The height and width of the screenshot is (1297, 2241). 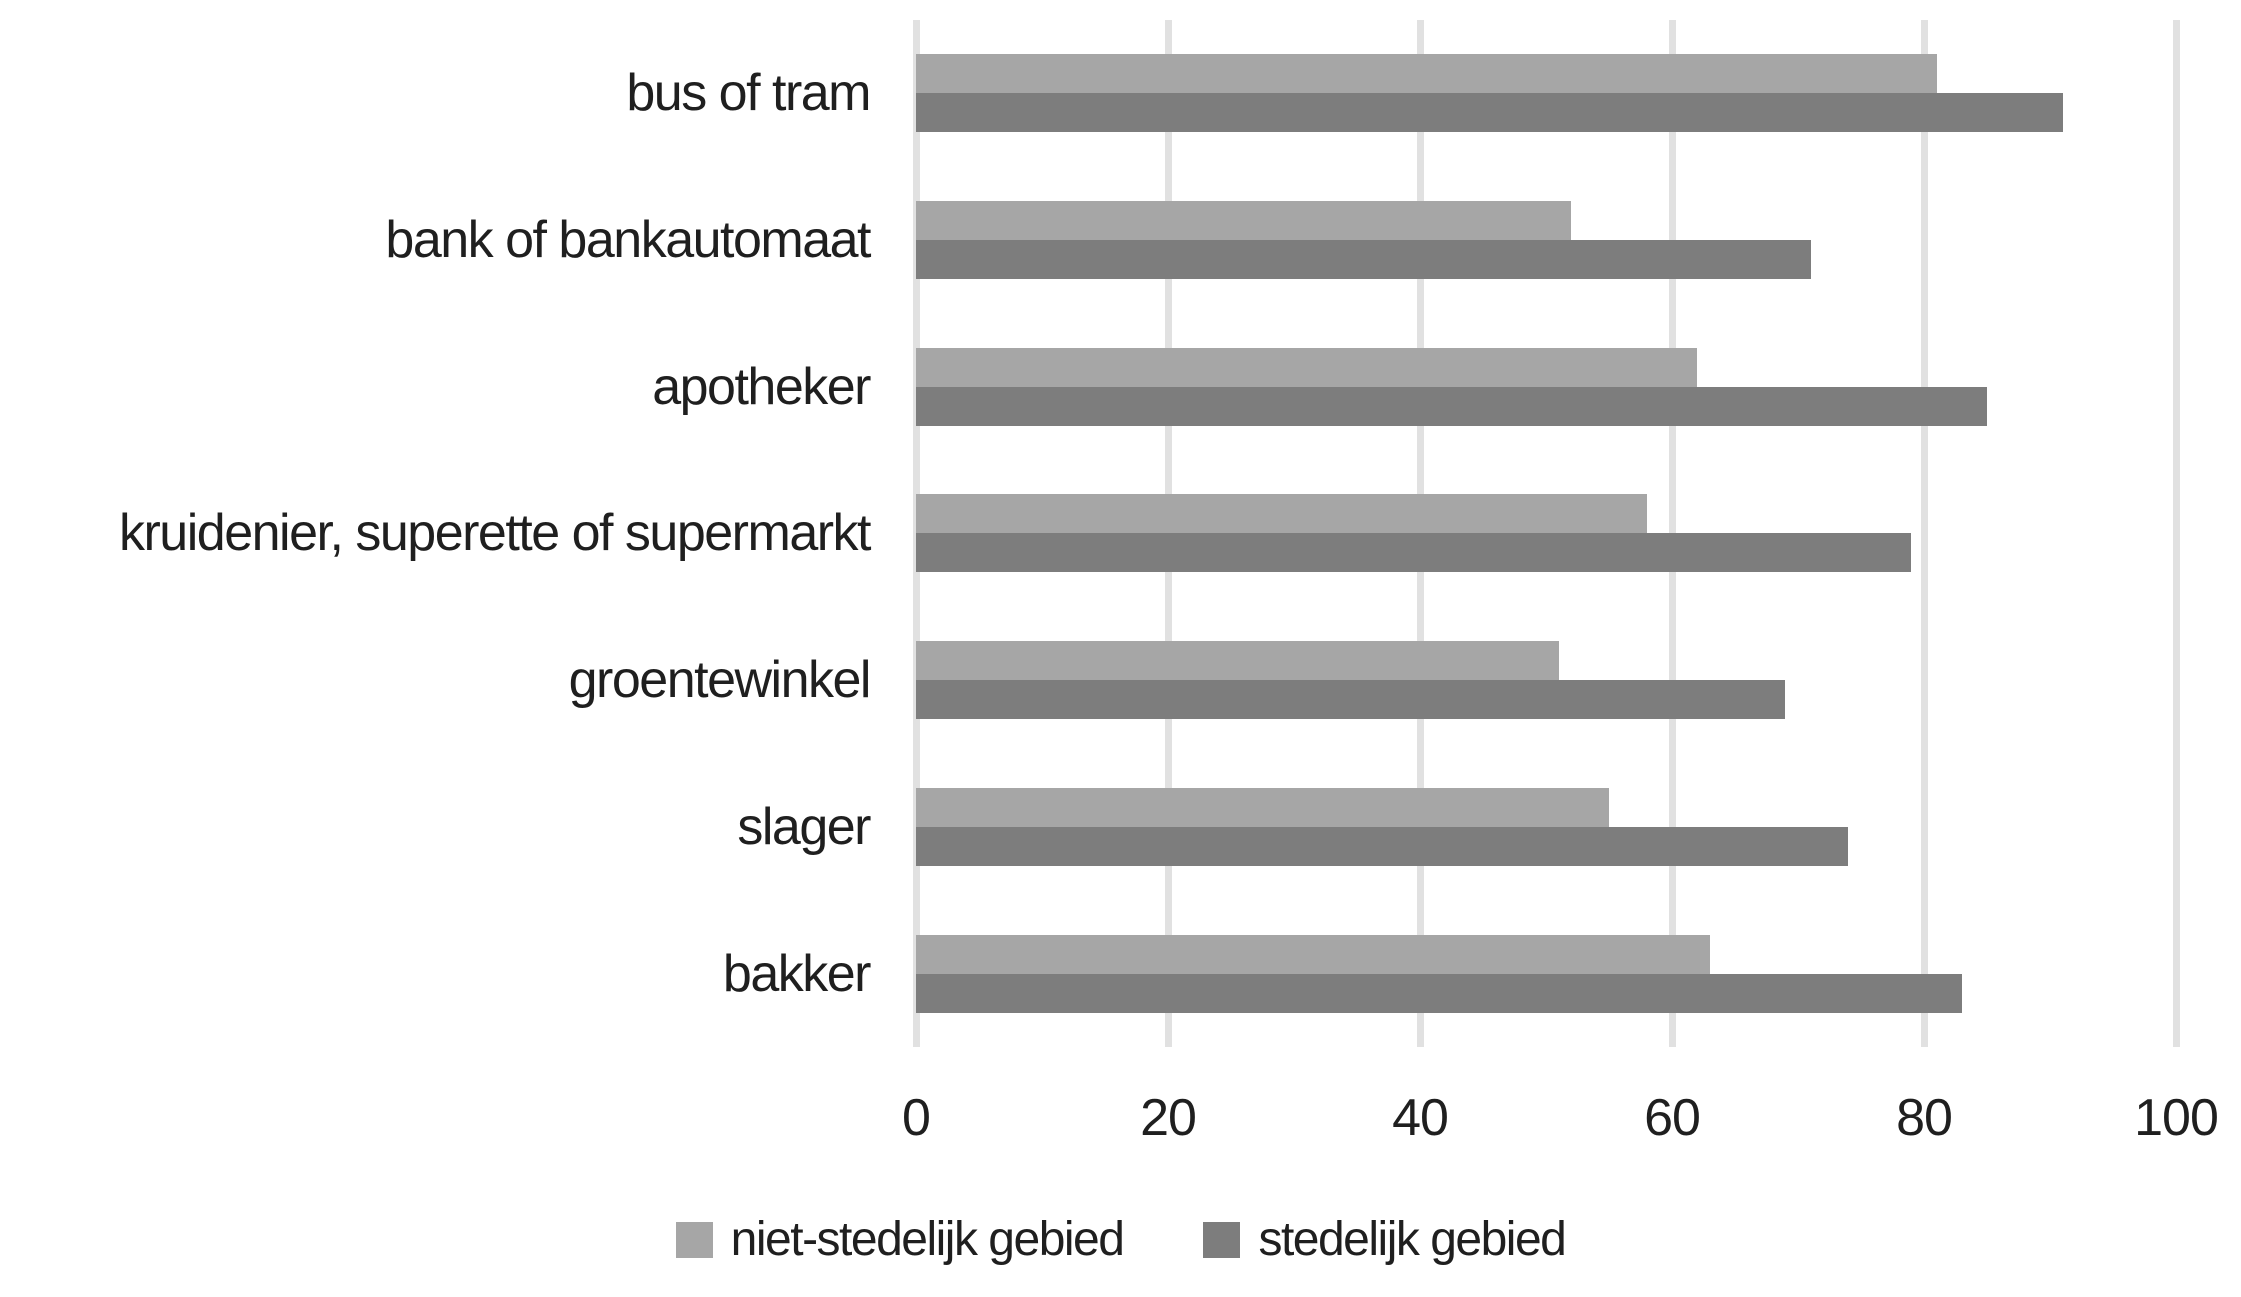 I want to click on legend-label: niet-stedelijk gebied, so click(x=927, y=1239).